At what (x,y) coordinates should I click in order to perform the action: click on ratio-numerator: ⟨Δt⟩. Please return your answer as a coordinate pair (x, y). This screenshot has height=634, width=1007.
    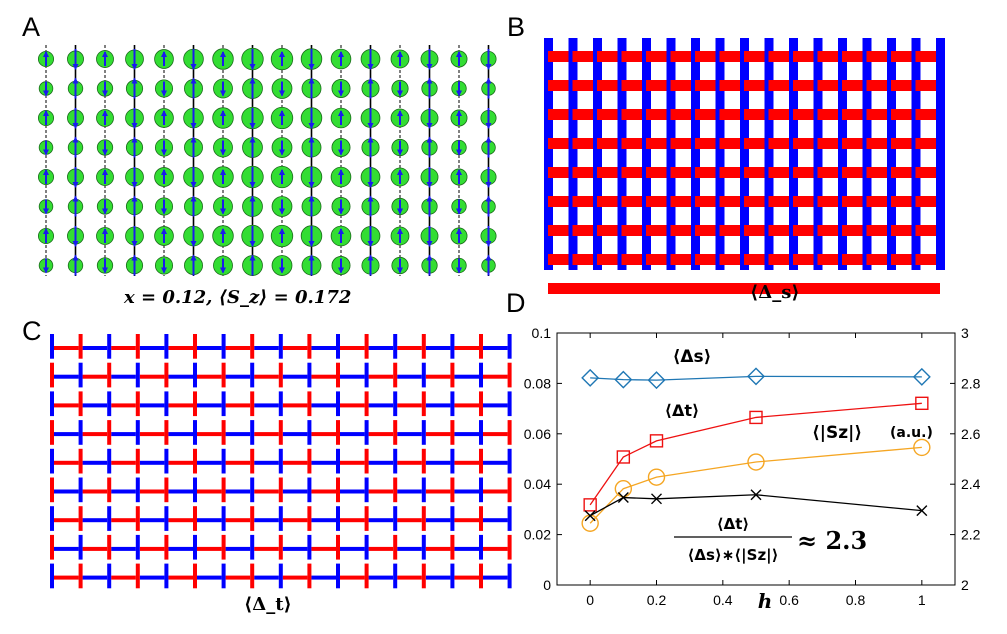
    Looking at the image, I should click on (733, 524).